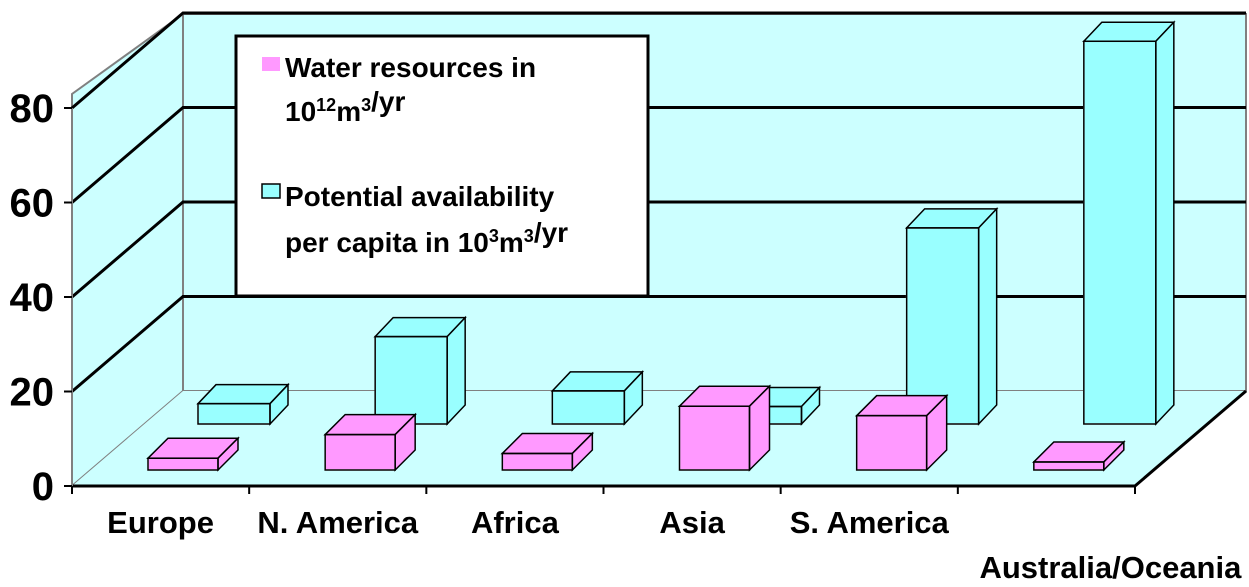 This screenshot has height=587, width=1249. What do you see at coordinates (338, 522) in the screenshot?
I see `category-label: N. America` at bounding box center [338, 522].